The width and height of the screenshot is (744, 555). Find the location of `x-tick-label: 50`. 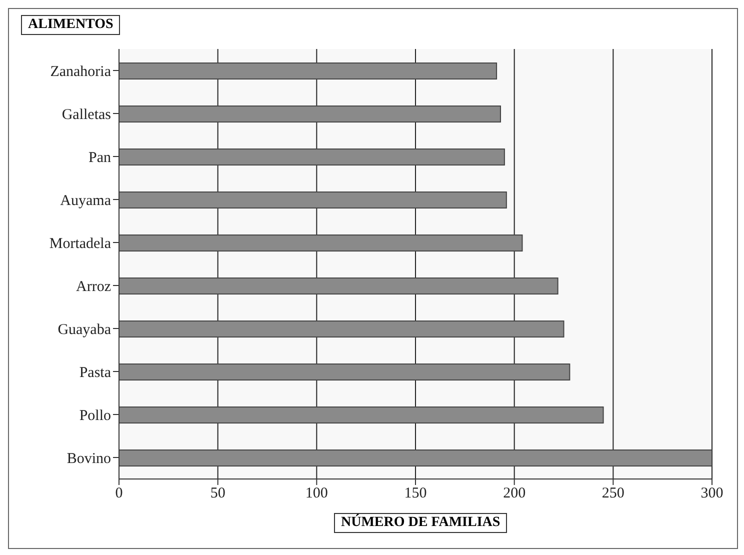

x-tick-label: 50 is located at coordinates (218, 494).